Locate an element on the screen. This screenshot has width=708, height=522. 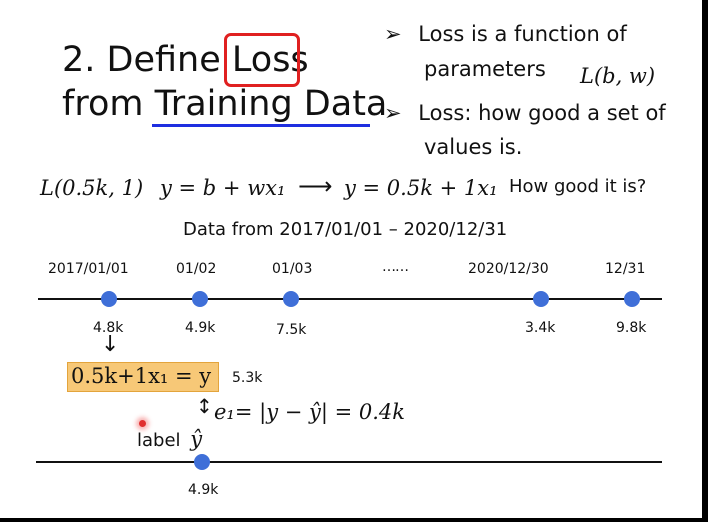
value-label: 7.5k is located at coordinates (291, 330).